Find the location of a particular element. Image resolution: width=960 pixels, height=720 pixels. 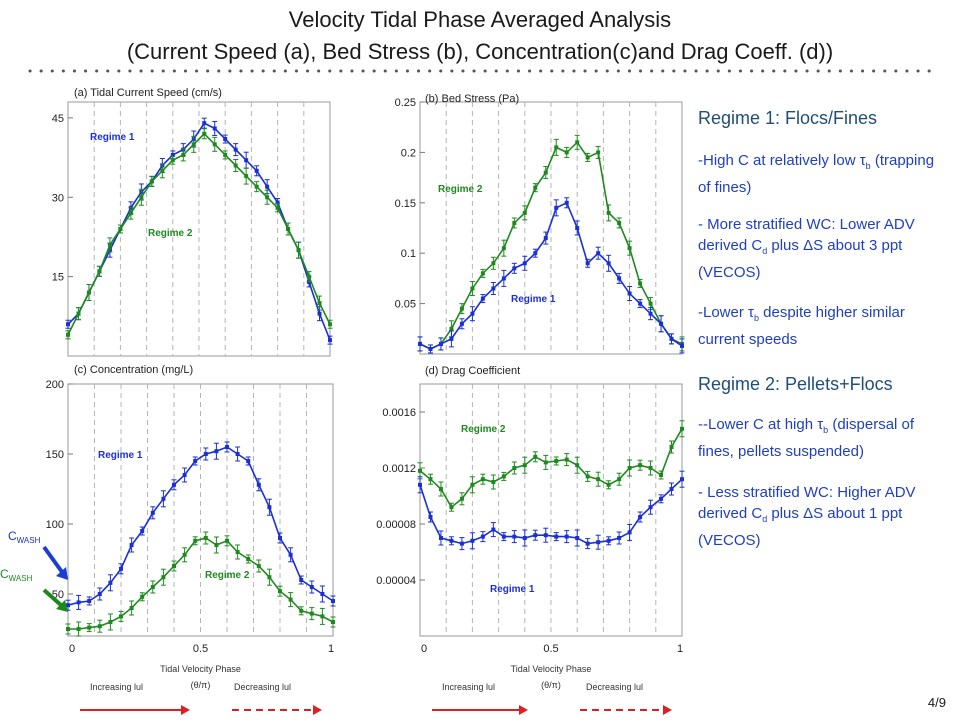

phase-direction-right: Increasing lul Decreasing lul is located at coordinates (552, 698).